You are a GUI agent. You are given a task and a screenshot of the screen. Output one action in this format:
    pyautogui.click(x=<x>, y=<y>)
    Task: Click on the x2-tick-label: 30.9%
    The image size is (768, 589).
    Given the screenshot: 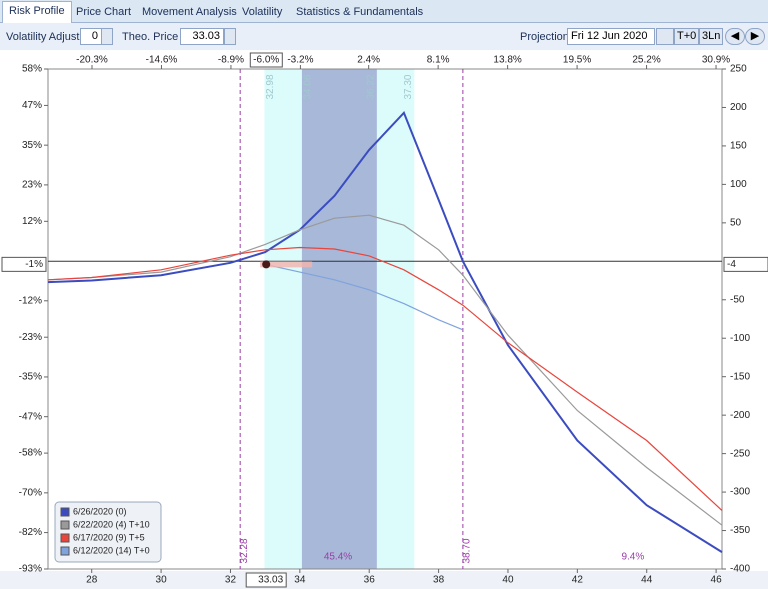 What is the action you would take?
    pyautogui.click(x=716, y=60)
    